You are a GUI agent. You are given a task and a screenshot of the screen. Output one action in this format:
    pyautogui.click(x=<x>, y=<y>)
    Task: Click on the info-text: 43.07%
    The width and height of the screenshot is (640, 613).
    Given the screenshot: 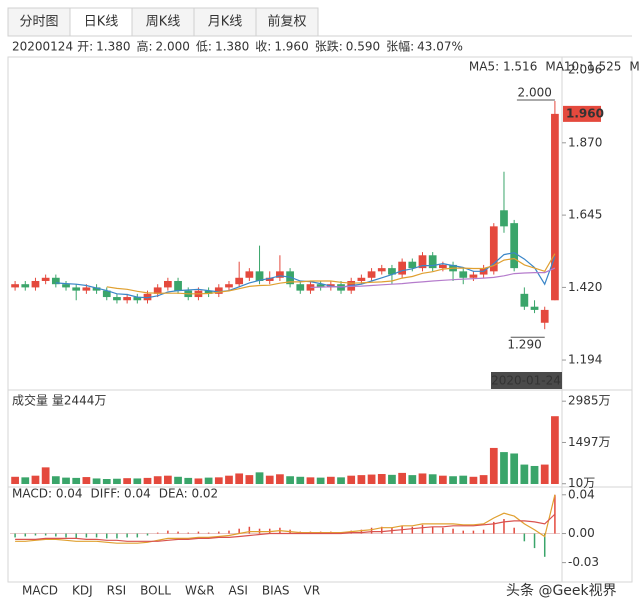 What is the action you would take?
    pyautogui.click(x=440, y=47)
    